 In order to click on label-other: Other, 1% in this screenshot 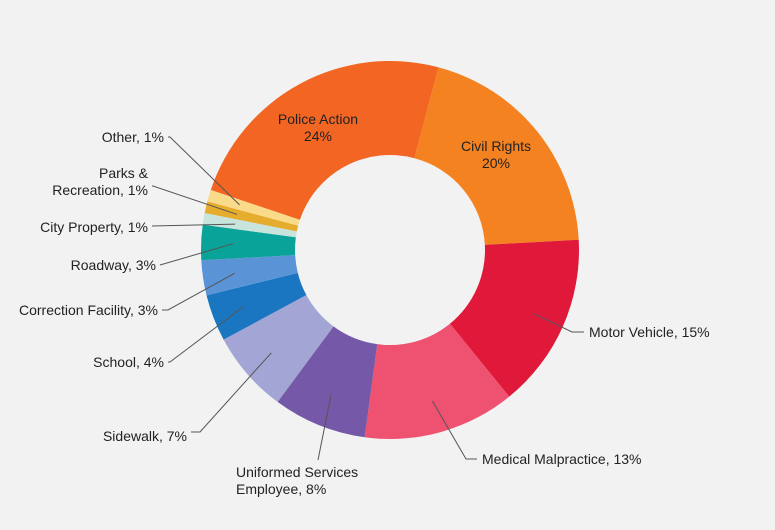, I will do `click(133, 137)`.